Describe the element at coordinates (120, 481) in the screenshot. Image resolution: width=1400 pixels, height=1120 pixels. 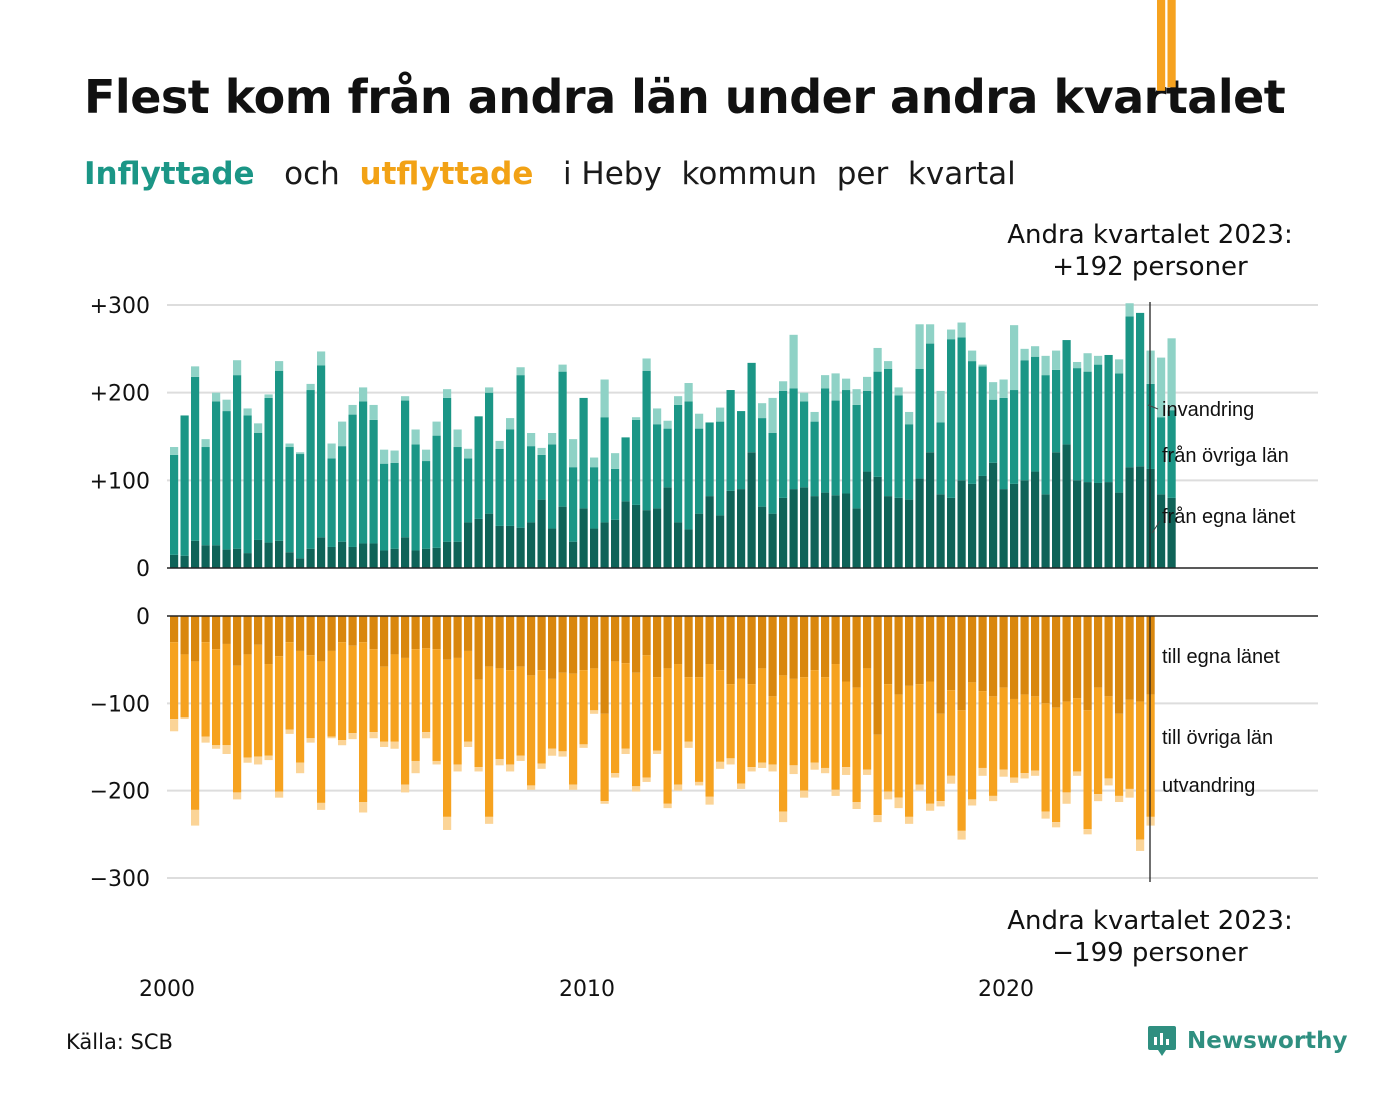
I see `y-tick-label: +100` at that location.